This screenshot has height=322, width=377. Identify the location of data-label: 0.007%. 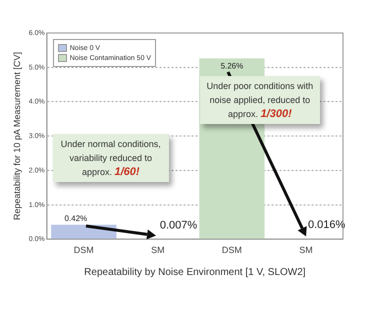
(179, 225).